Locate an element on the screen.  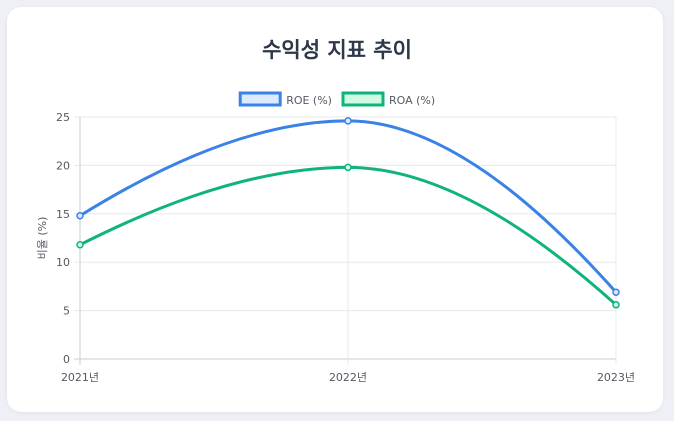
y-tick-label: 15 is located at coordinates (63, 214).